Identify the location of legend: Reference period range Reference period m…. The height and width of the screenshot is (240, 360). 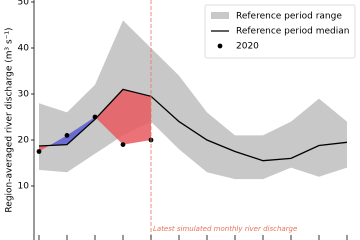
(280, 31).